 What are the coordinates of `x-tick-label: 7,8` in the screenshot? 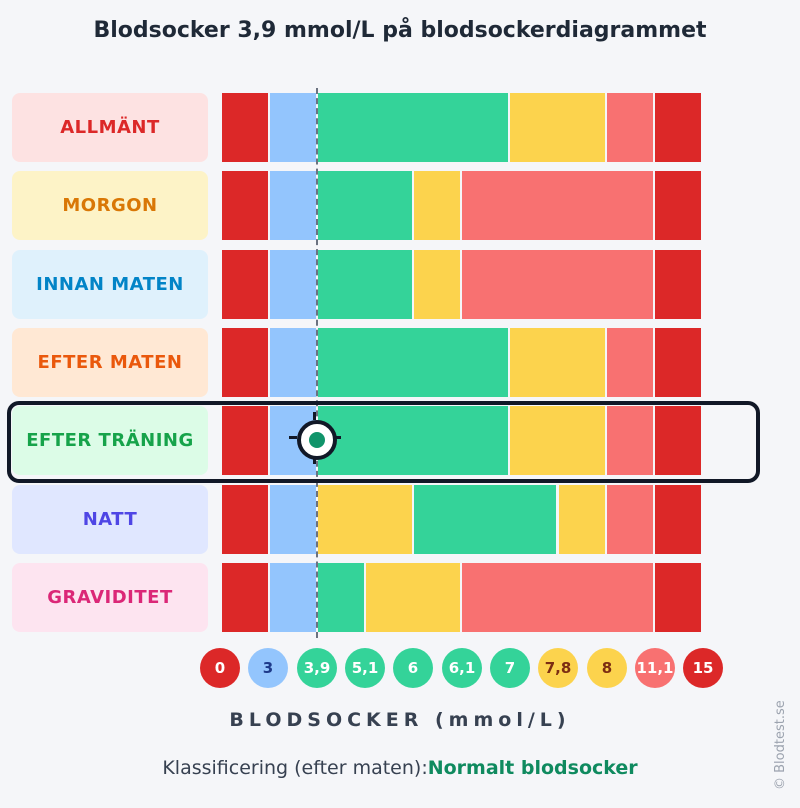 It's located at (558, 668).